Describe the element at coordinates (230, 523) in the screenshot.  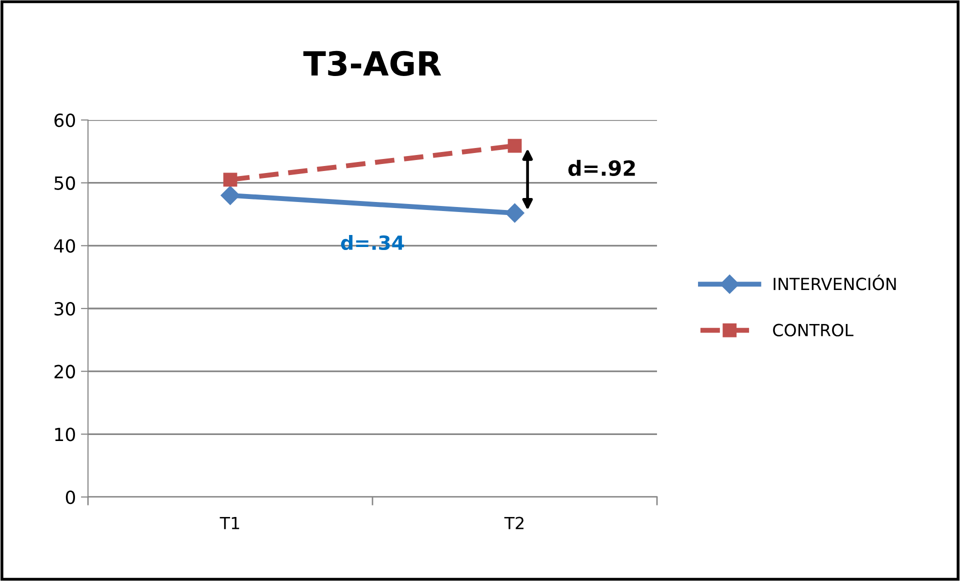
I see `x-tick-label: T1` at that location.